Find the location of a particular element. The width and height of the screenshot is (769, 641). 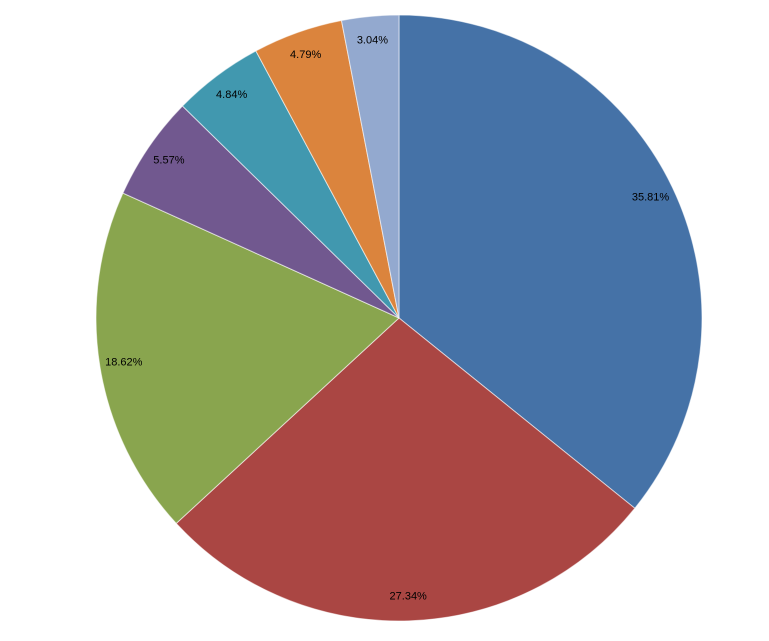

pie-slice is located at coordinates (370, 166).